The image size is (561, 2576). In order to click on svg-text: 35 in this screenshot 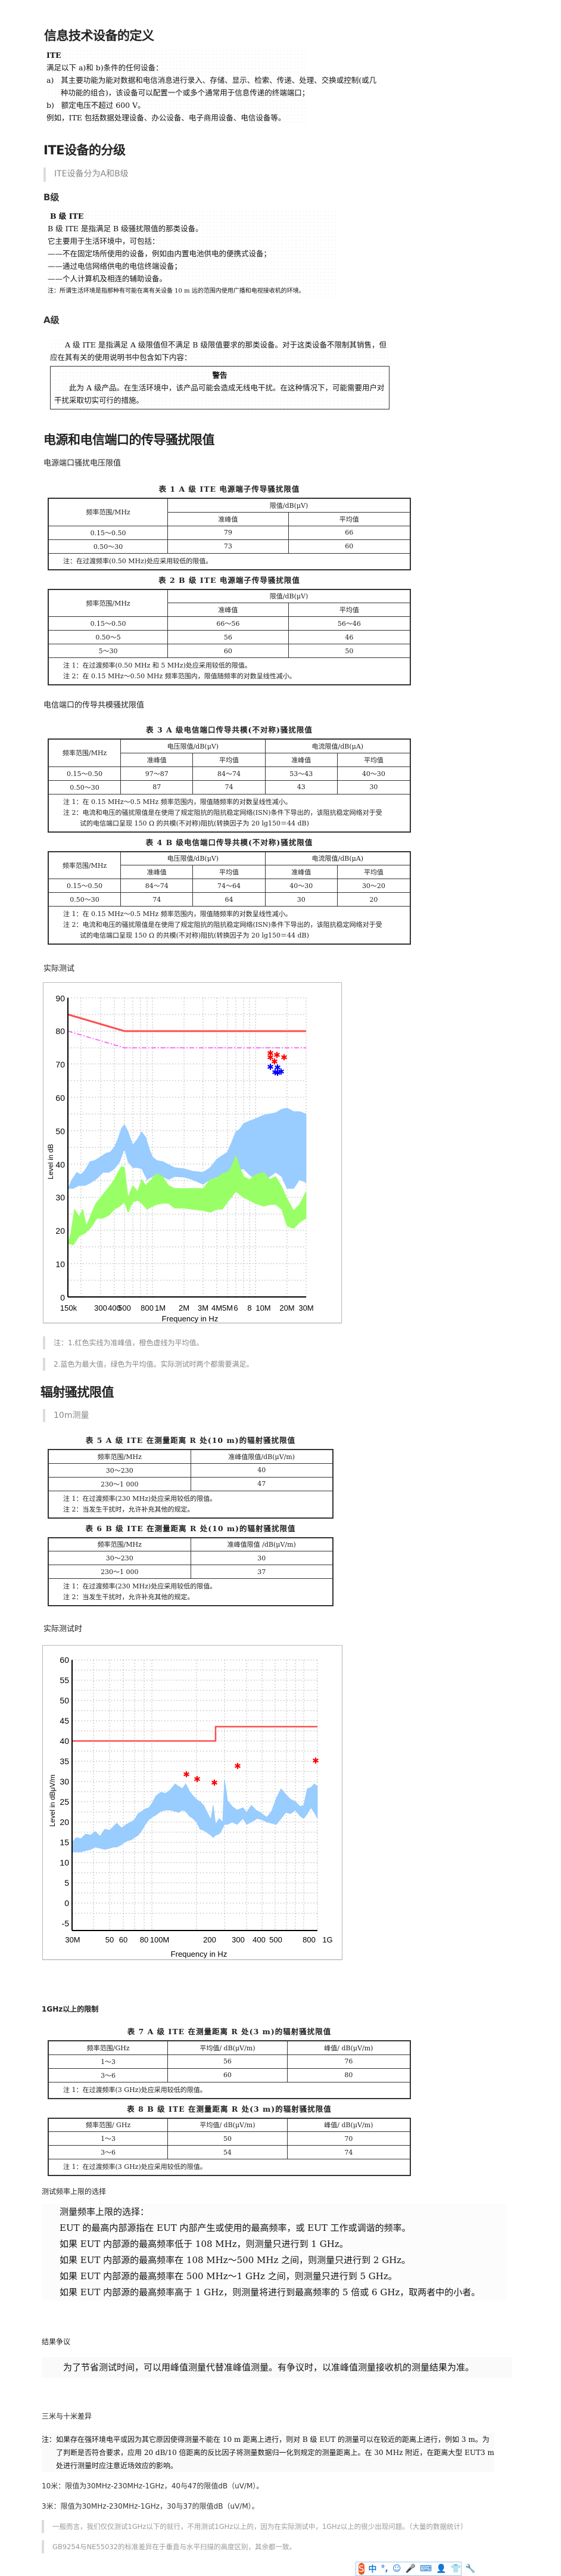, I will do `click(64, 1761)`.